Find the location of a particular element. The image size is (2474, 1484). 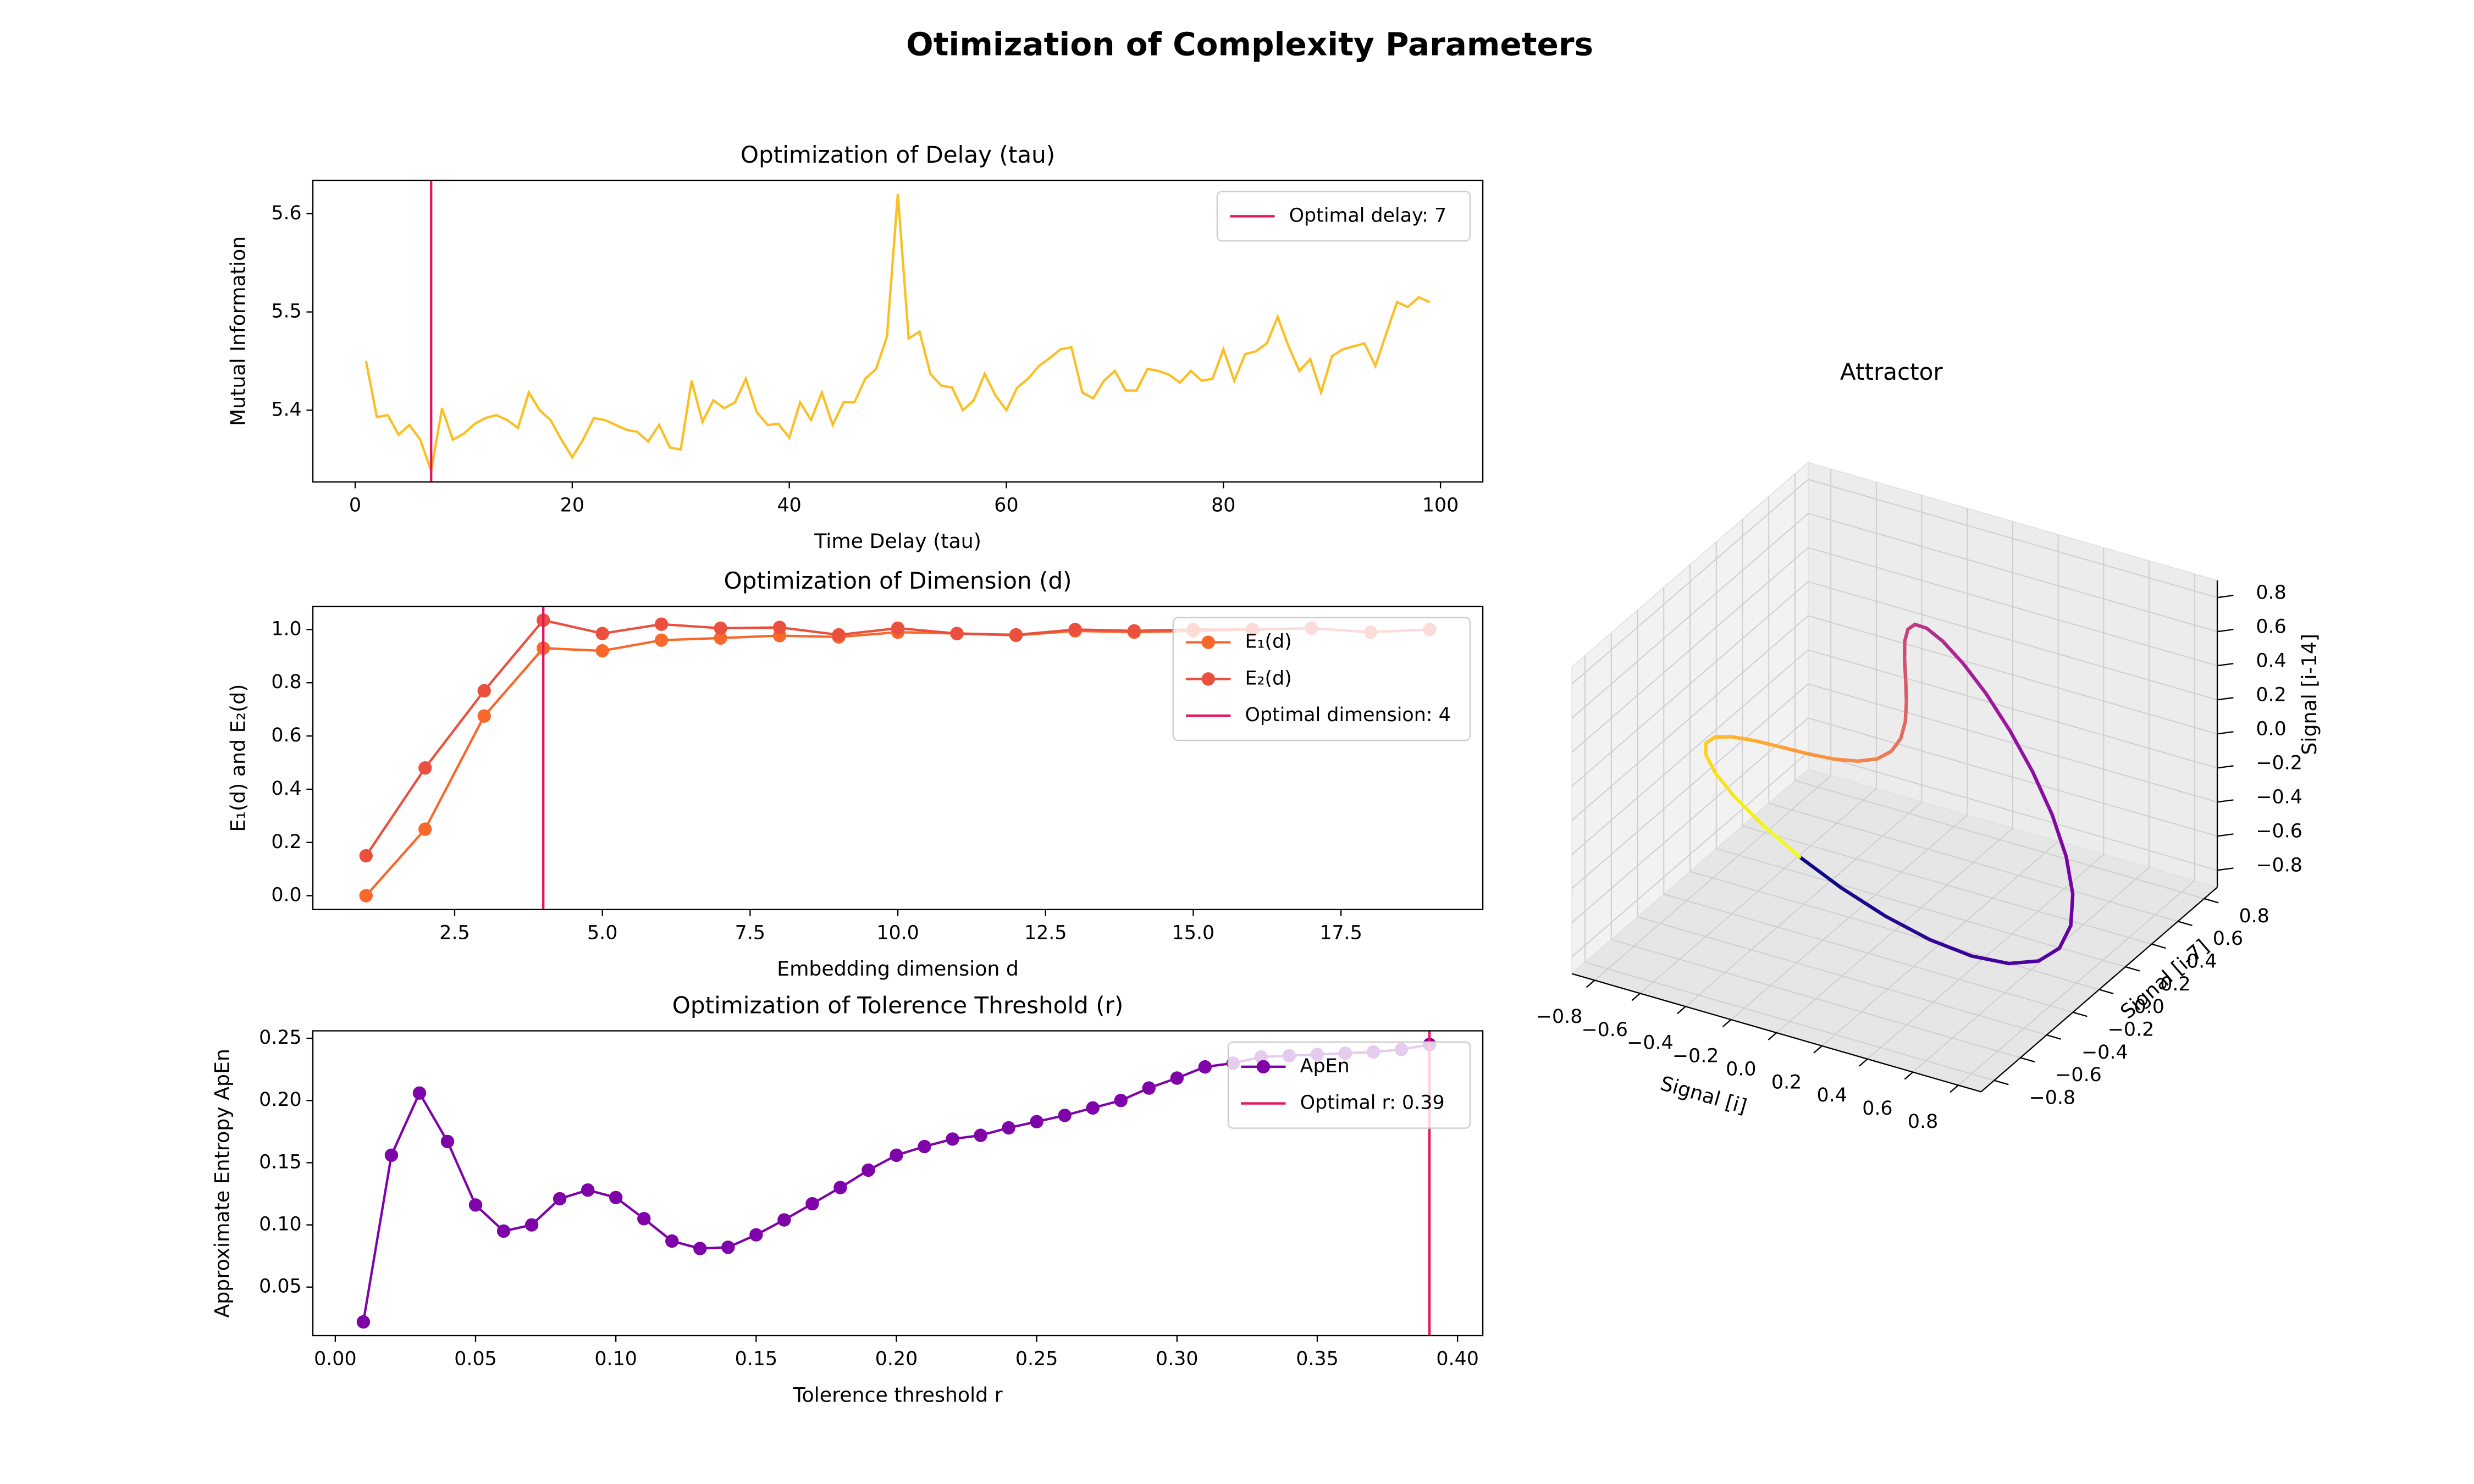

x-tick-label: 0 is located at coordinates (355, 505).